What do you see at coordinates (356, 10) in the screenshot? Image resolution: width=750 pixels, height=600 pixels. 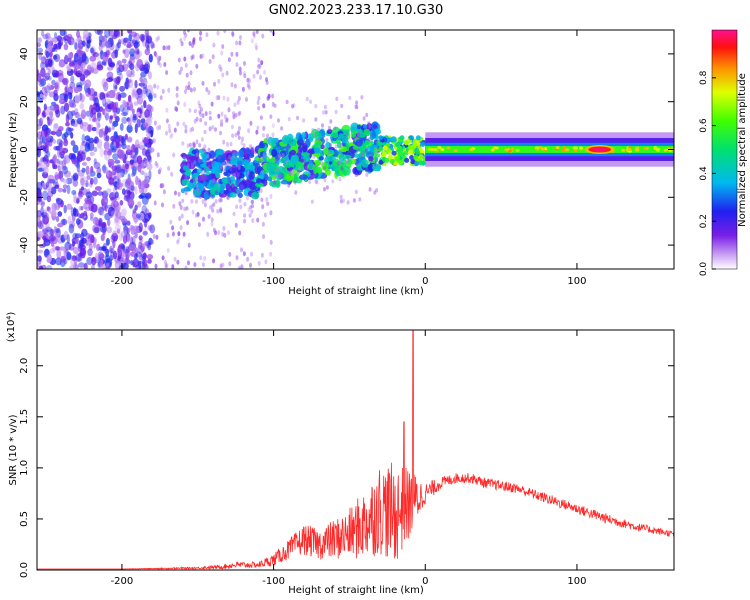 I see `figure-title: GN02.2023.233.17.10.G30` at bounding box center [356, 10].